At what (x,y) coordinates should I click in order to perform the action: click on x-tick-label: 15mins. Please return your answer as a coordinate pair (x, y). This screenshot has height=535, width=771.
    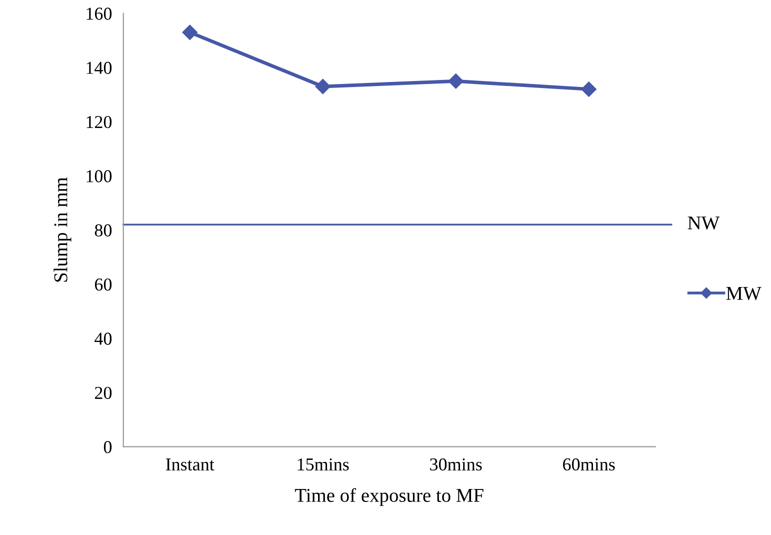
    Looking at the image, I should click on (323, 464).